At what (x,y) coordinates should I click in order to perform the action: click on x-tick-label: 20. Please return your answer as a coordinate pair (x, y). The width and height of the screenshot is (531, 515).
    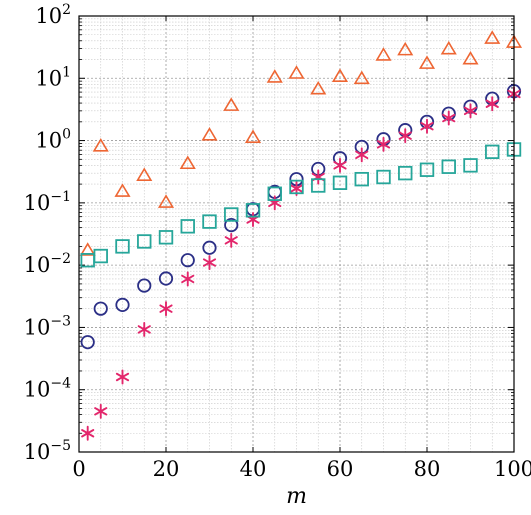
    Looking at the image, I should click on (166, 469).